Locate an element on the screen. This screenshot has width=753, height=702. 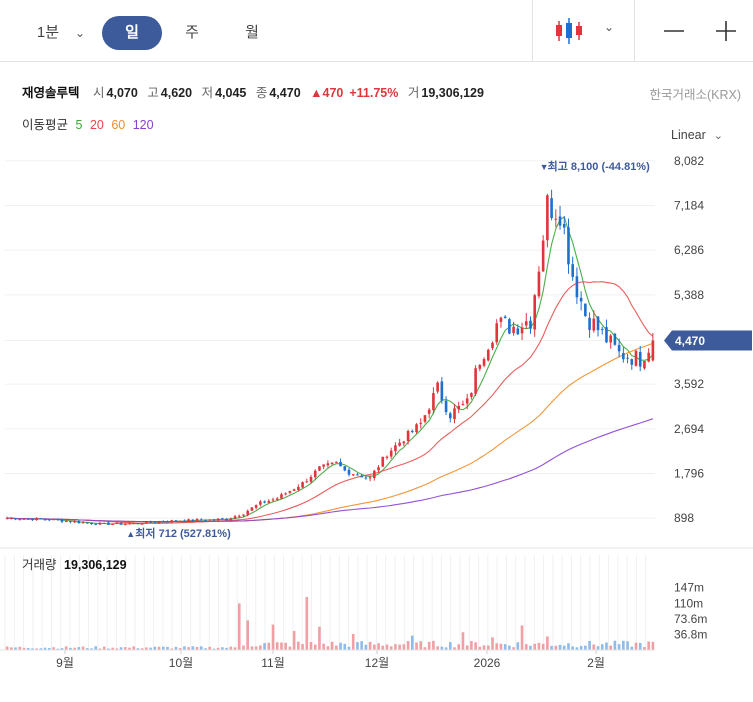
stock-name: 재영솔루텍 is located at coordinates (51, 93).